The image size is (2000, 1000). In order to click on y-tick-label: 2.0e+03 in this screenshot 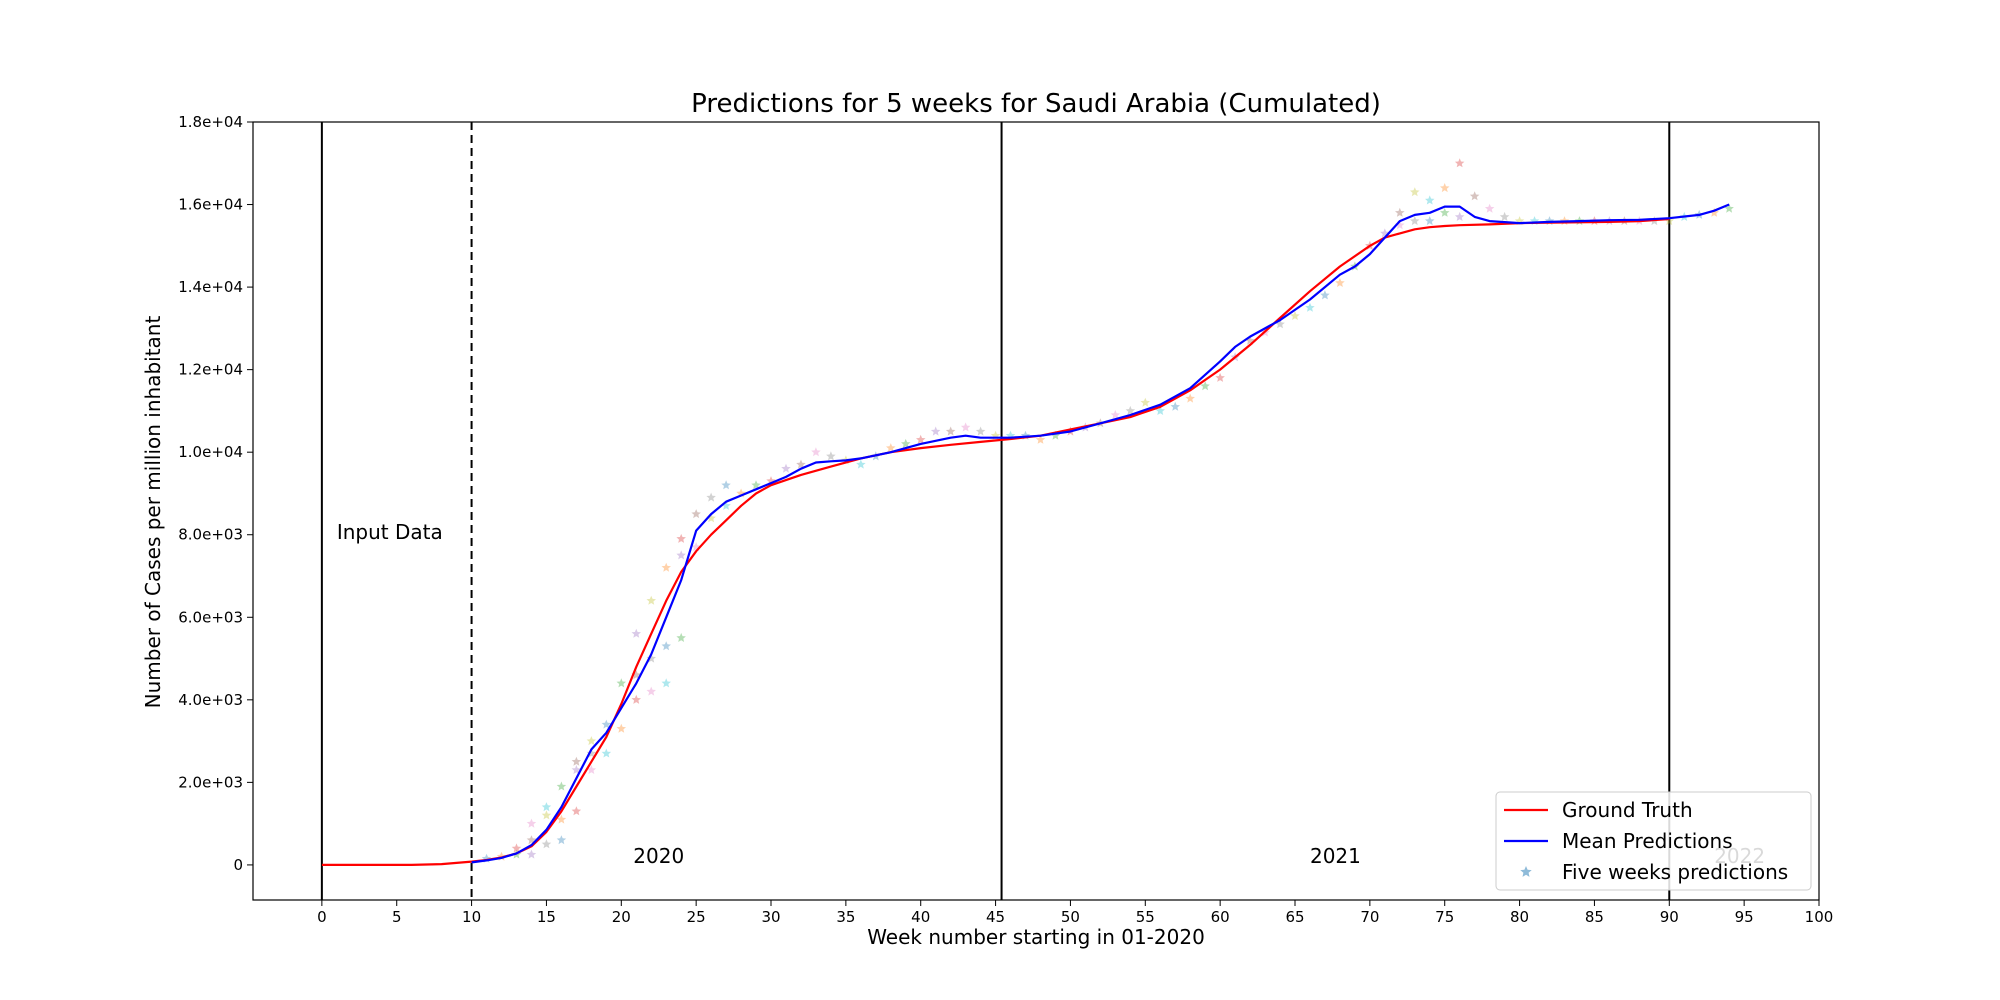, I will do `click(210, 782)`.